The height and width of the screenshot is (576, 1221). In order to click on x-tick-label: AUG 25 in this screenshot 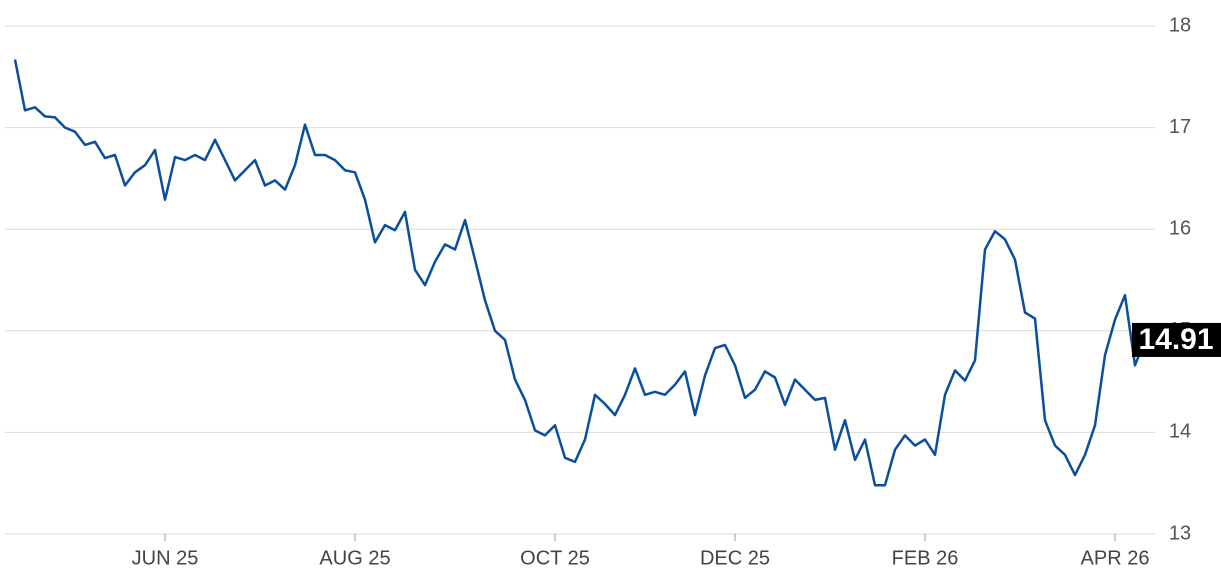, I will do `click(354, 558)`.